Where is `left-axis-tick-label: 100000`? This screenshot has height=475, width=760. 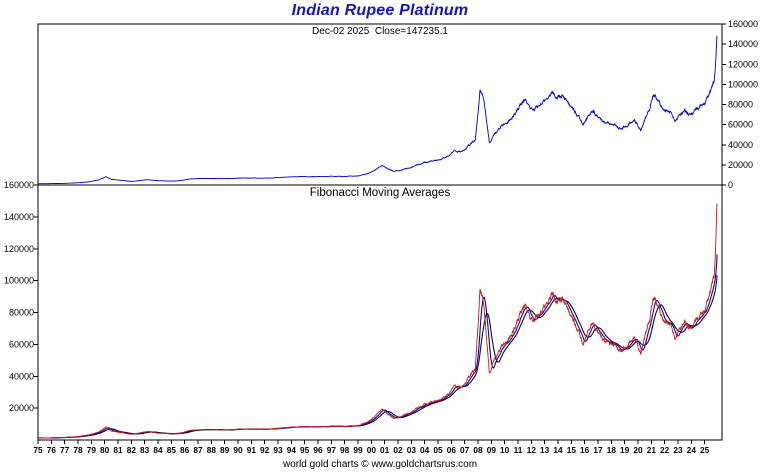
left-axis-tick-label: 100000 is located at coordinates (19, 281).